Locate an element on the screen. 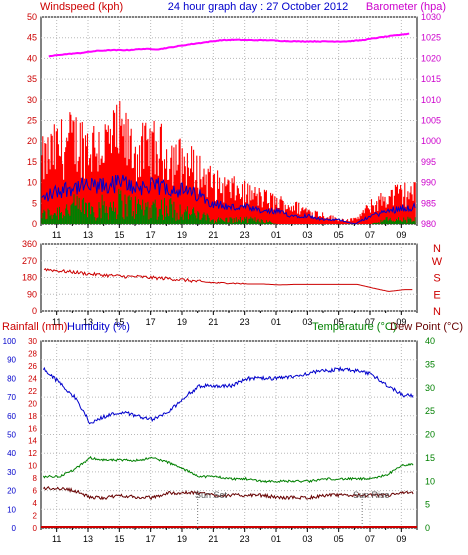  rain-y-tick-label: 4 is located at coordinates (35, 503).